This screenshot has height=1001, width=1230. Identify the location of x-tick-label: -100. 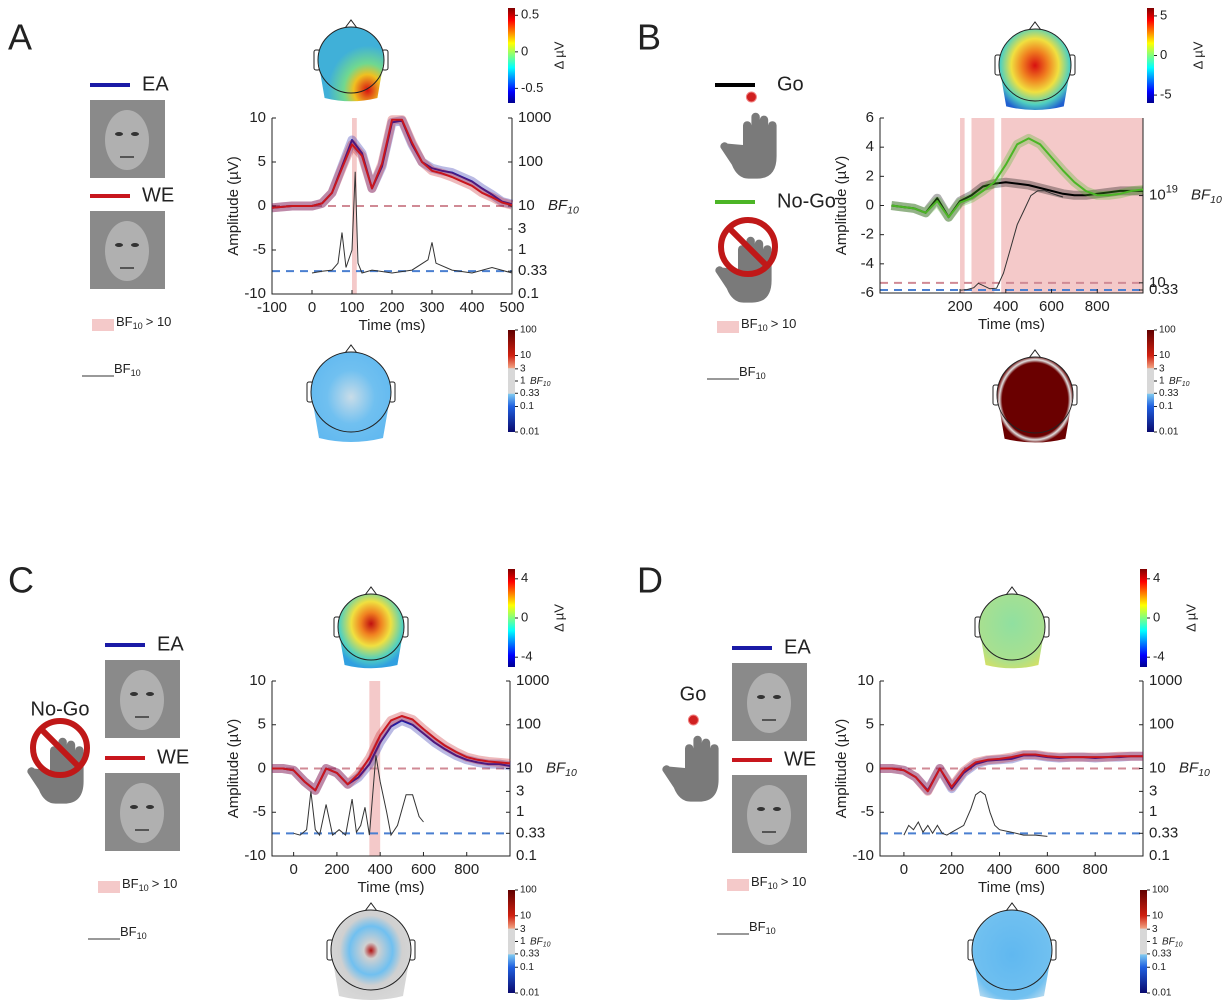
(272, 307).